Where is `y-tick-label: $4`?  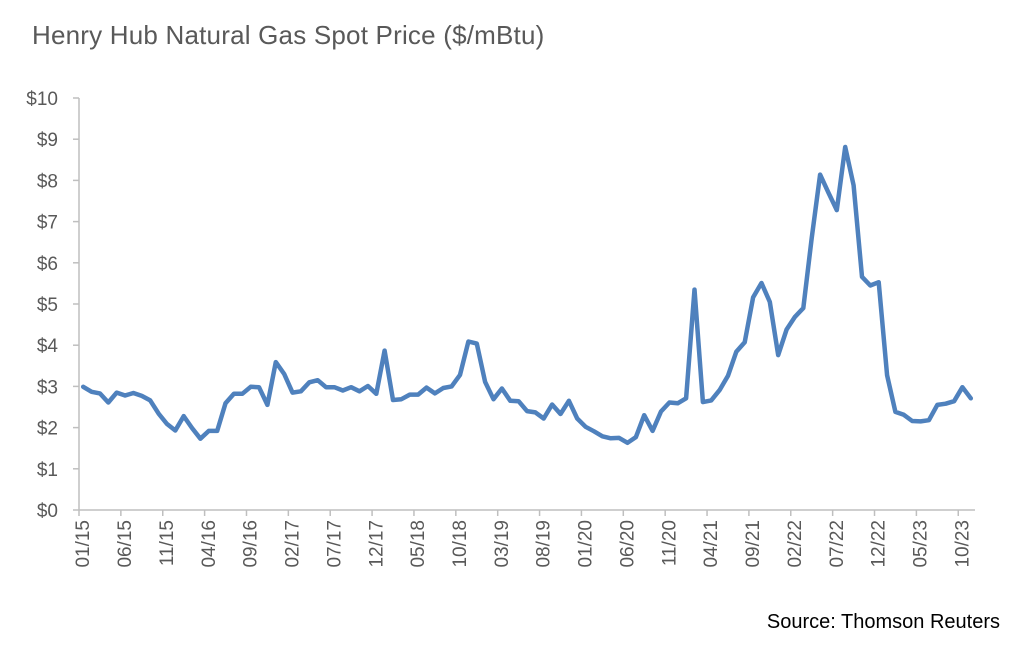 y-tick-label: $4 is located at coordinates (48, 346).